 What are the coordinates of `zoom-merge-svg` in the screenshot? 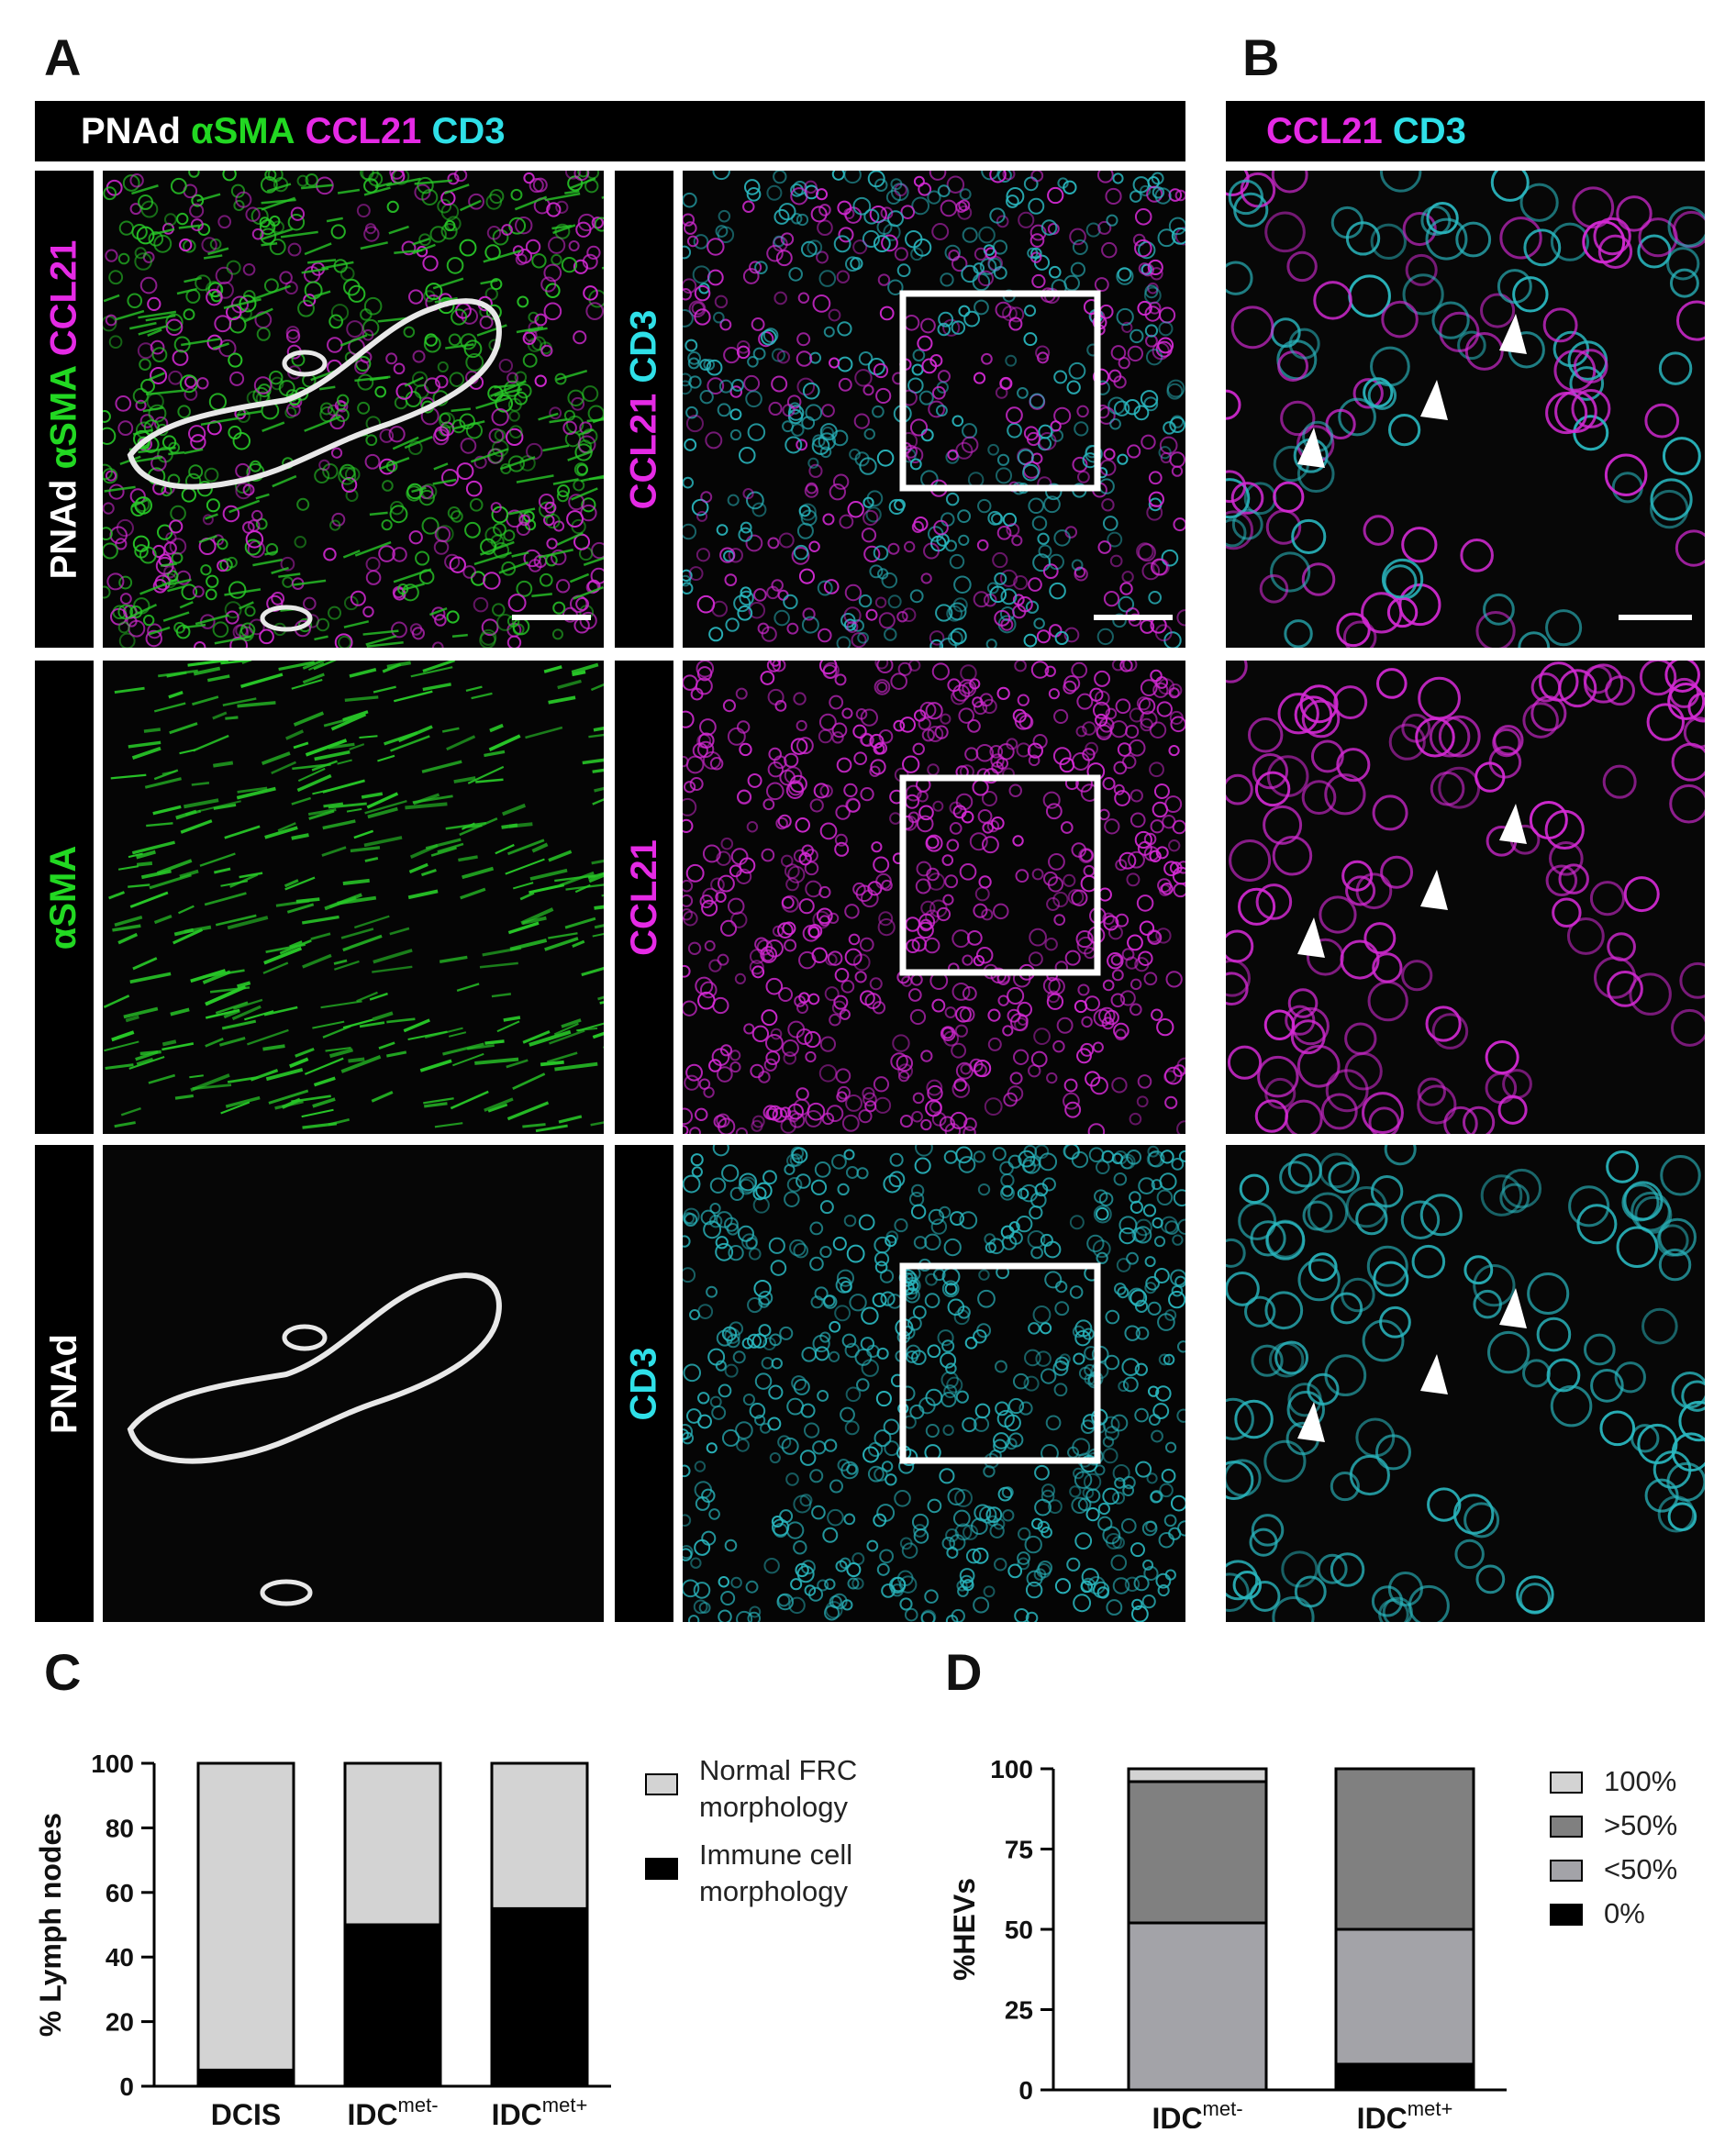 It's located at (1466, 409).